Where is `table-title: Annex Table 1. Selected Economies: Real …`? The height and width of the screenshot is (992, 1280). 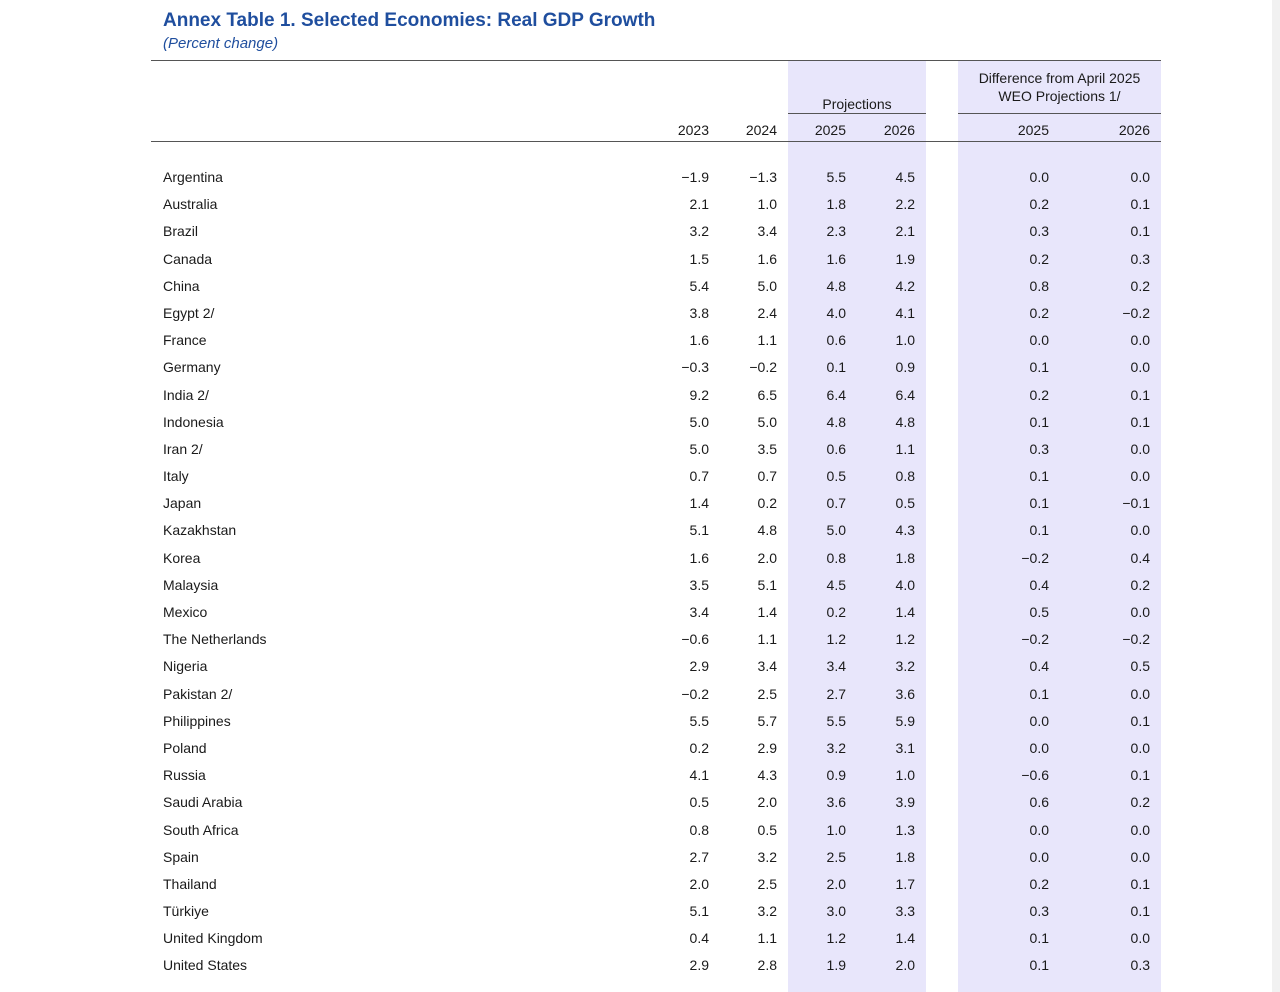
table-title: Annex Table 1. Selected Economies: Real … is located at coordinates (409, 20).